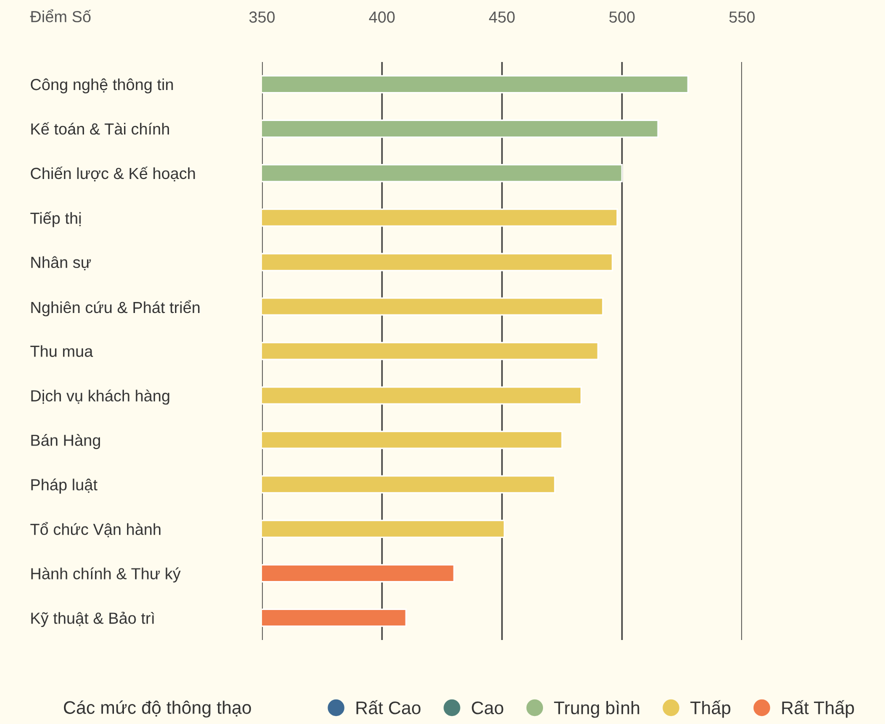  Describe the element at coordinates (742, 17) in the screenshot. I see `x-tick-label: 550` at that location.